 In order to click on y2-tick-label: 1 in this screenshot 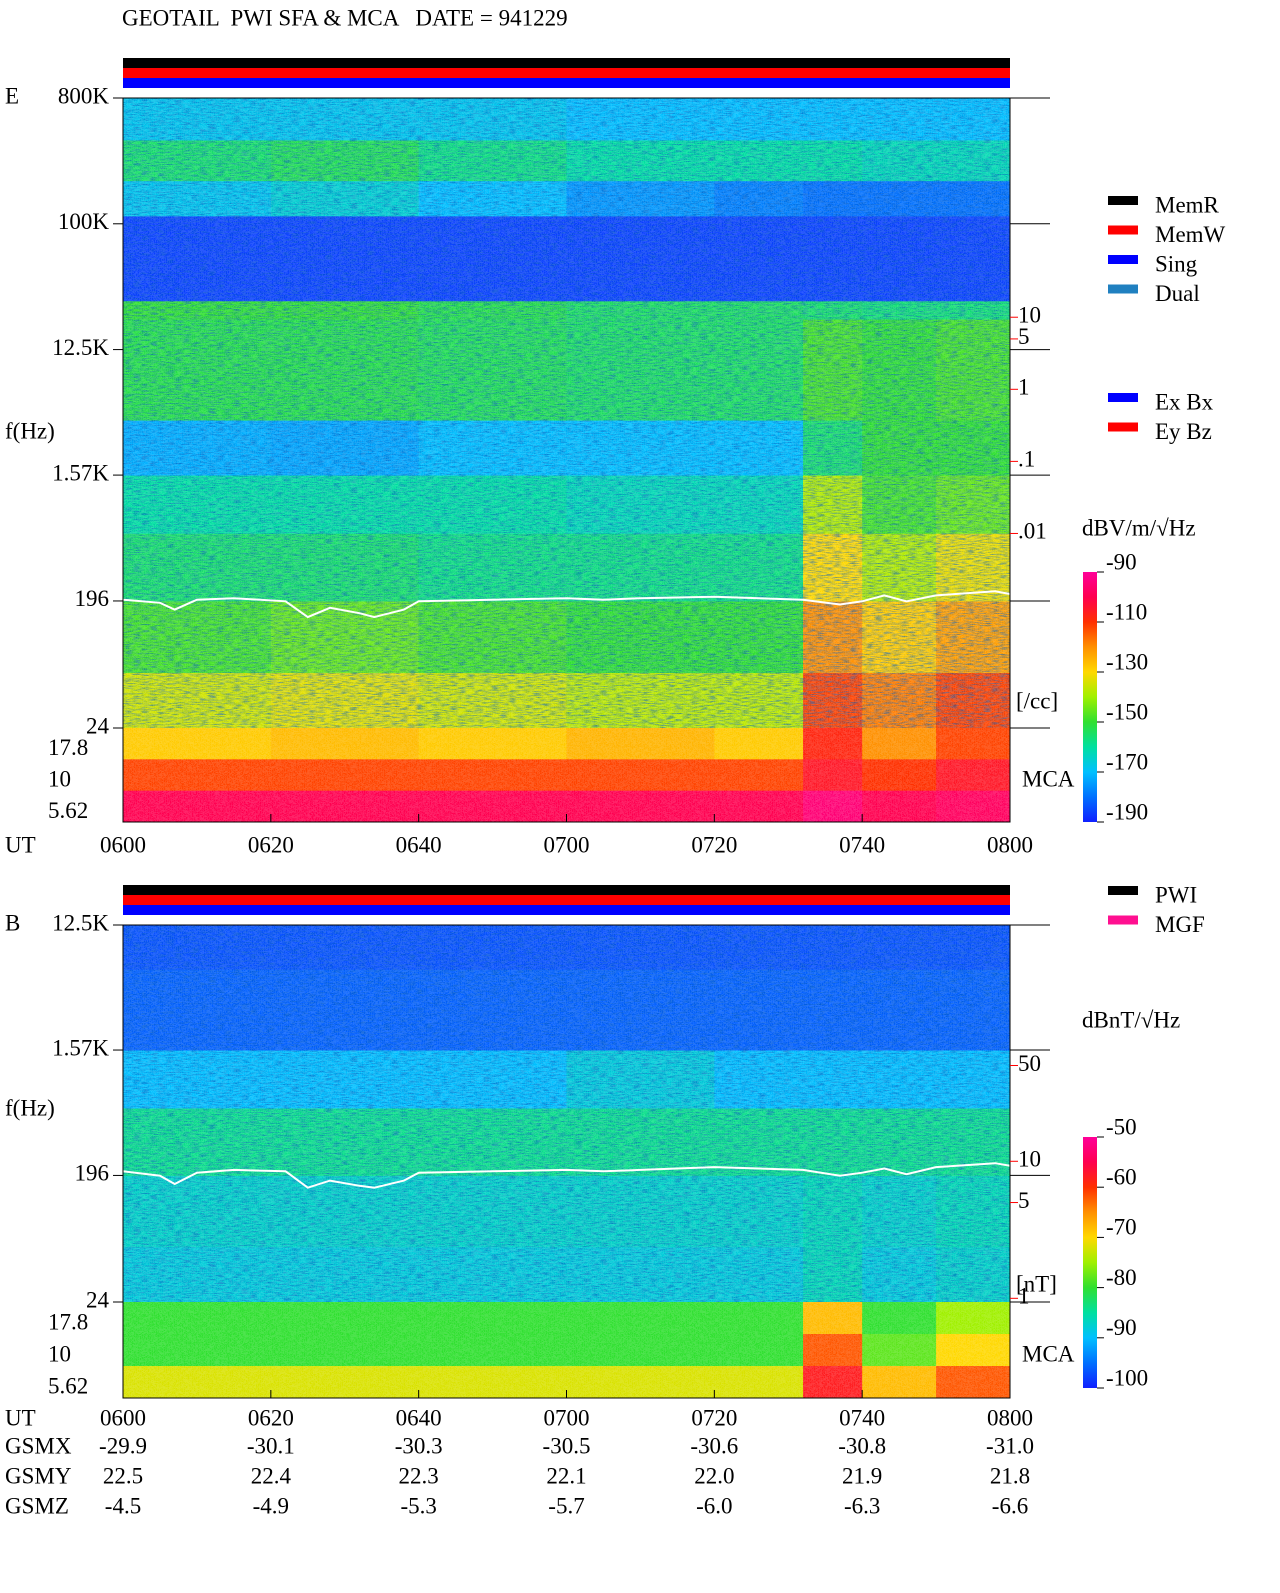, I will do `click(1024, 387)`.